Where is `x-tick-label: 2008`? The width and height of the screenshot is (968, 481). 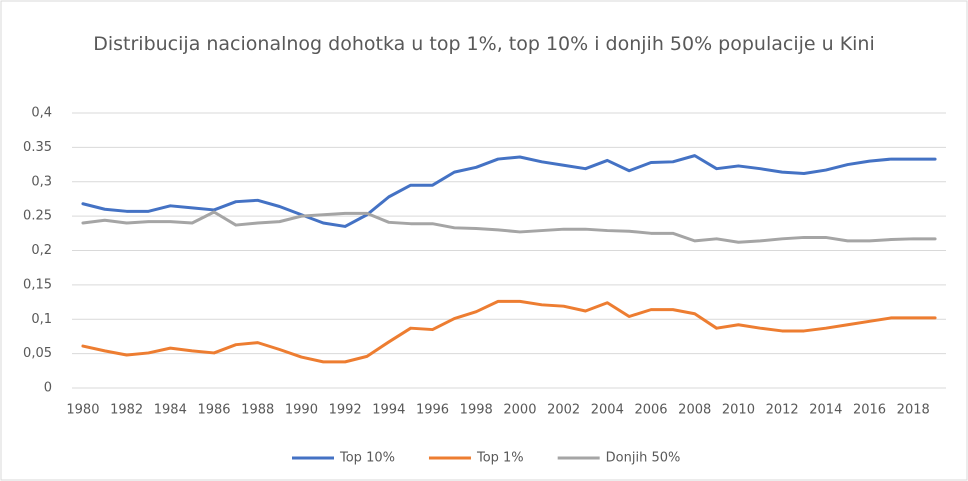 x-tick-label: 2008 is located at coordinates (694, 410).